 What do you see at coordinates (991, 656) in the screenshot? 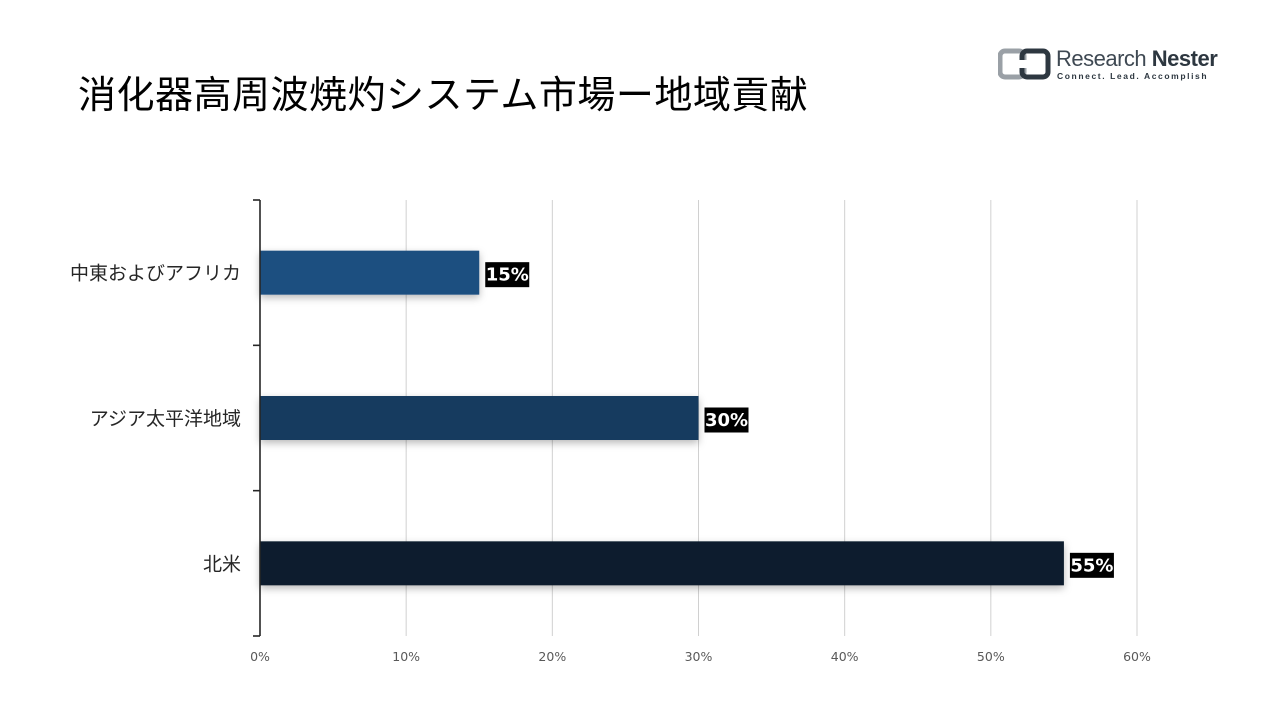
I see `x-tick-label: 50%` at bounding box center [991, 656].